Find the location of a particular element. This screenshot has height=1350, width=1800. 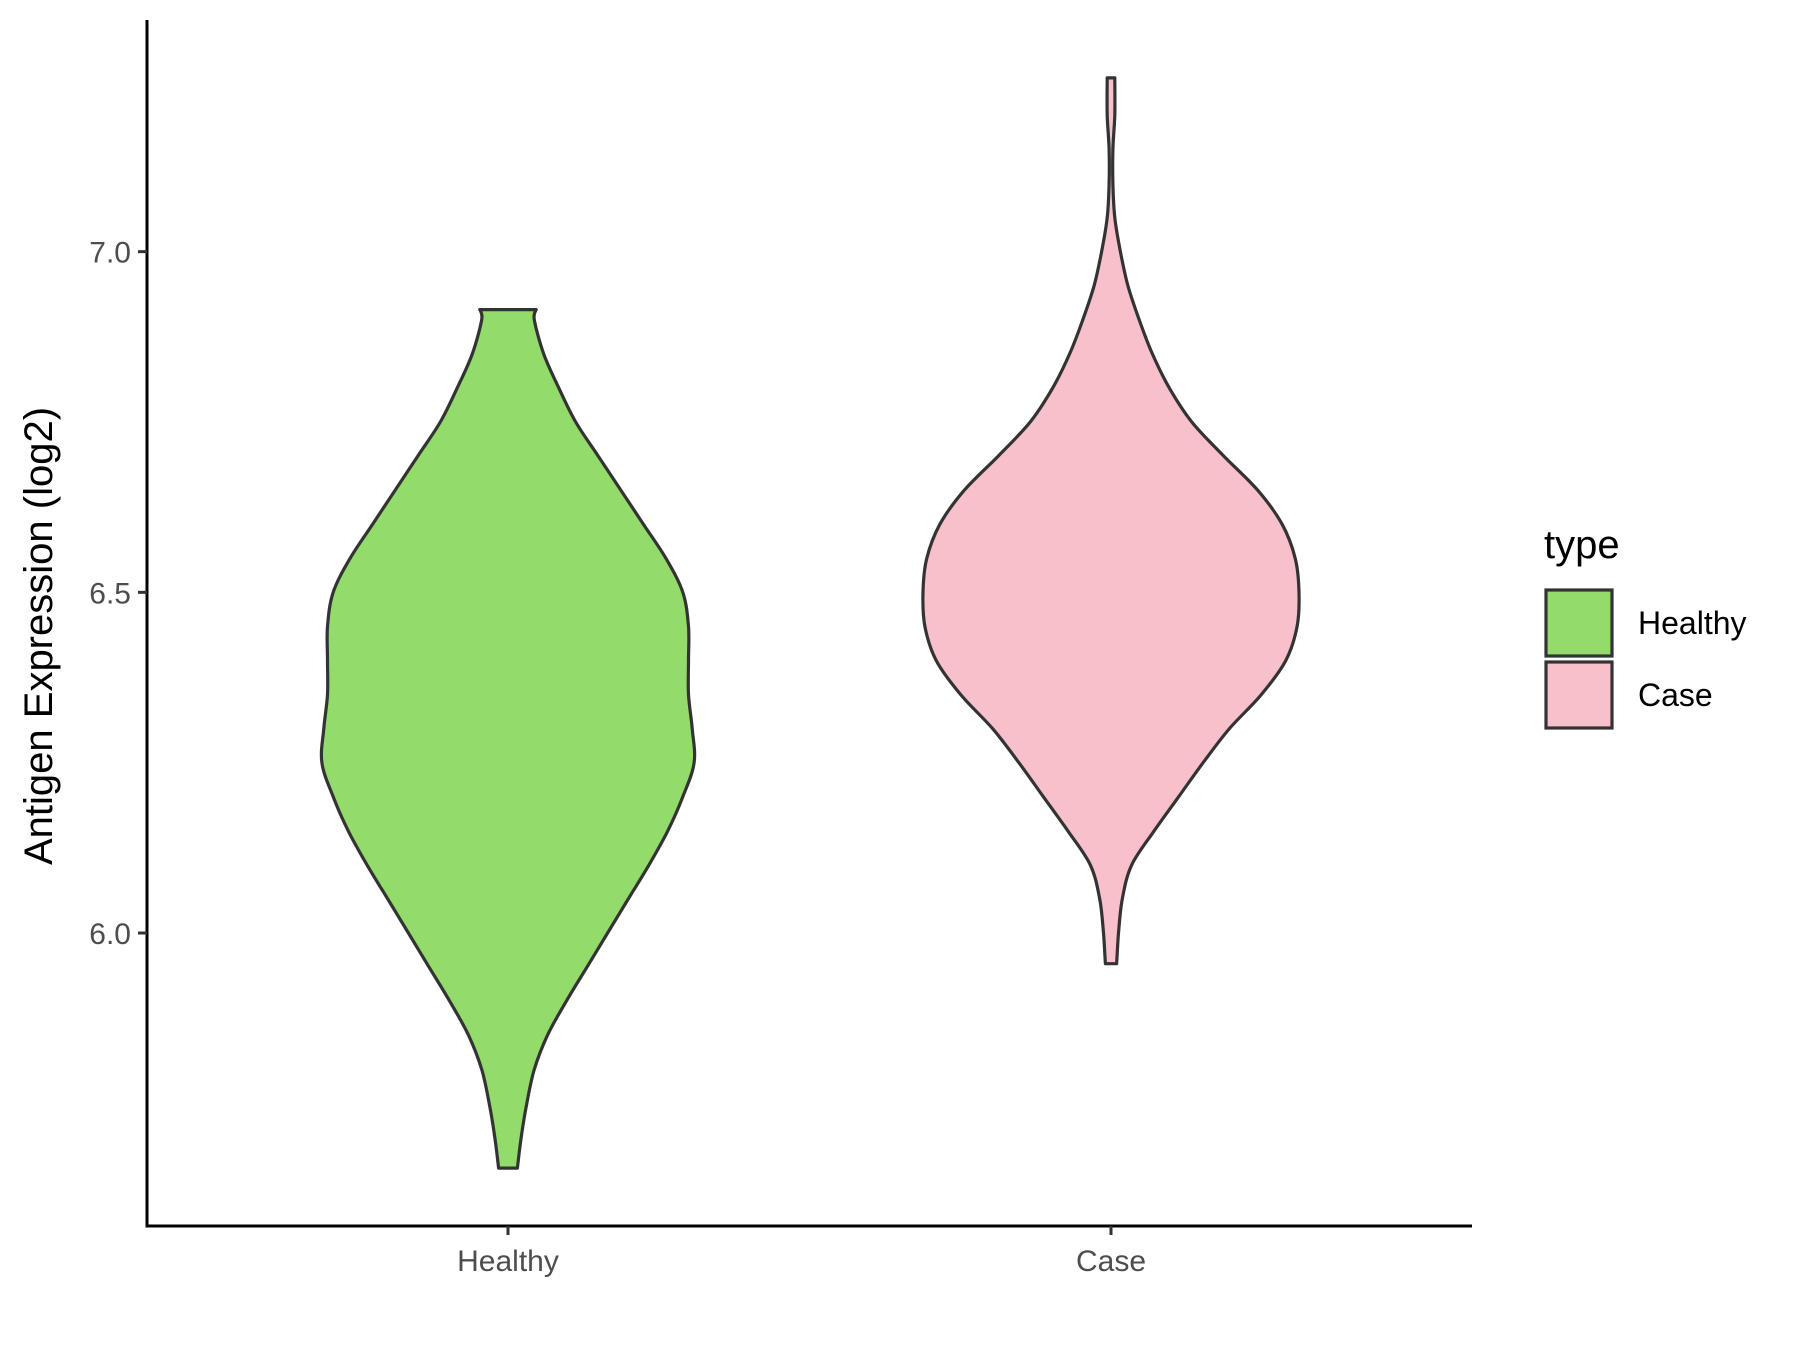

legend-key-case is located at coordinates (1579, 695).